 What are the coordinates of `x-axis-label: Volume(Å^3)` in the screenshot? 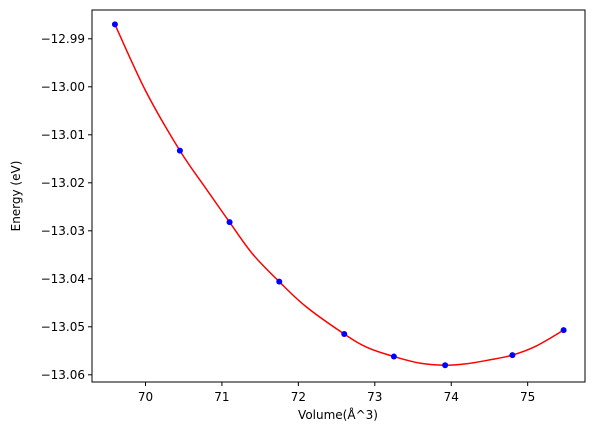 It's located at (338, 414).